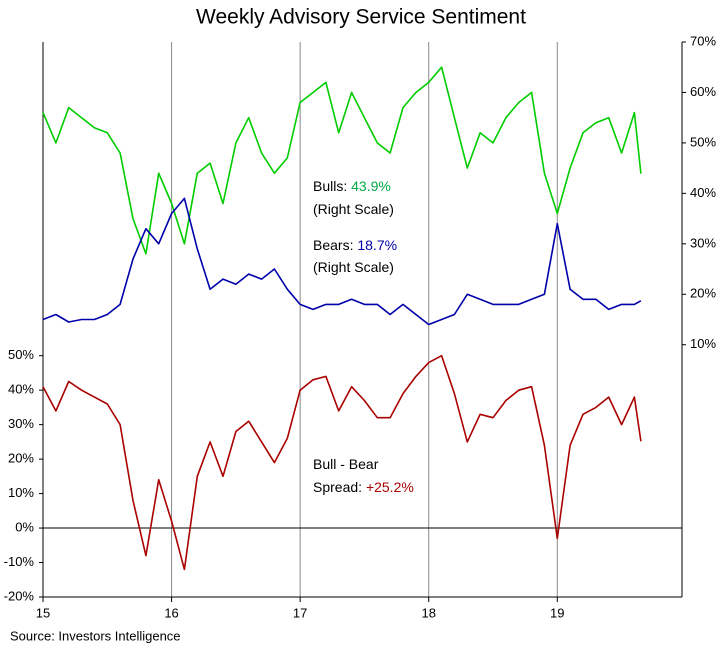  I want to click on y-tick-label: 40%, so click(21, 389).